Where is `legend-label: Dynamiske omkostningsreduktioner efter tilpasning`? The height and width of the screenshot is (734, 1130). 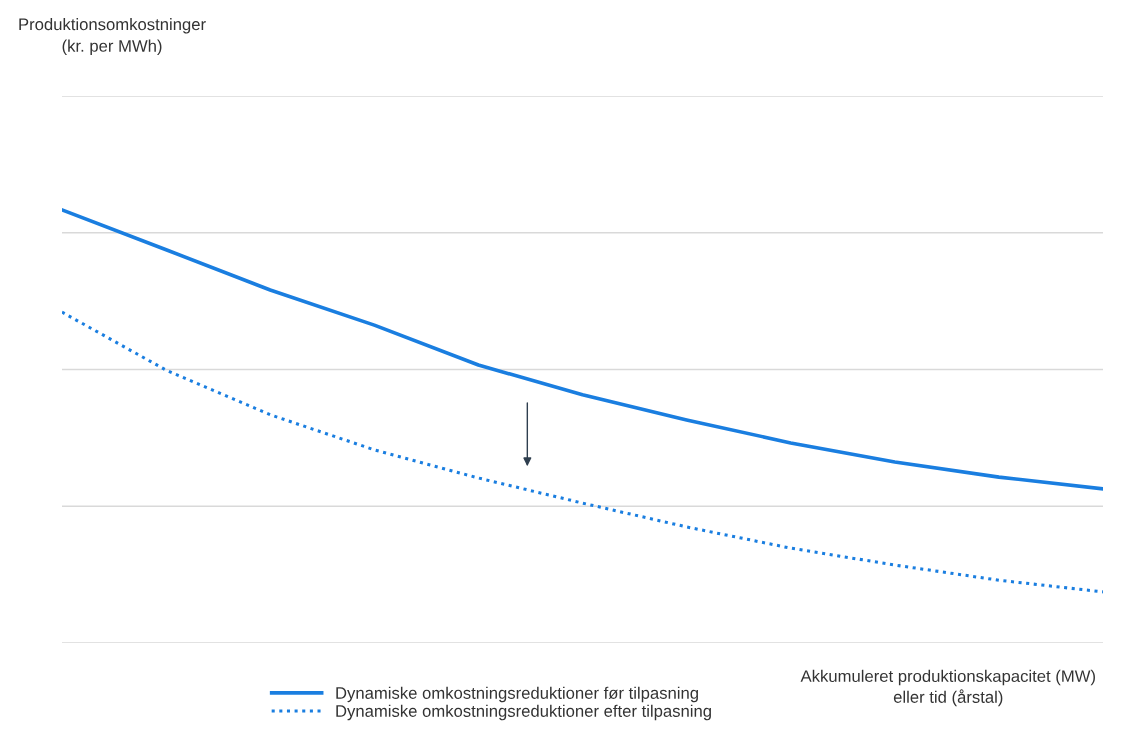 legend-label: Dynamiske omkostningsreduktioner efter tilpasning is located at coordinates (523, 712).